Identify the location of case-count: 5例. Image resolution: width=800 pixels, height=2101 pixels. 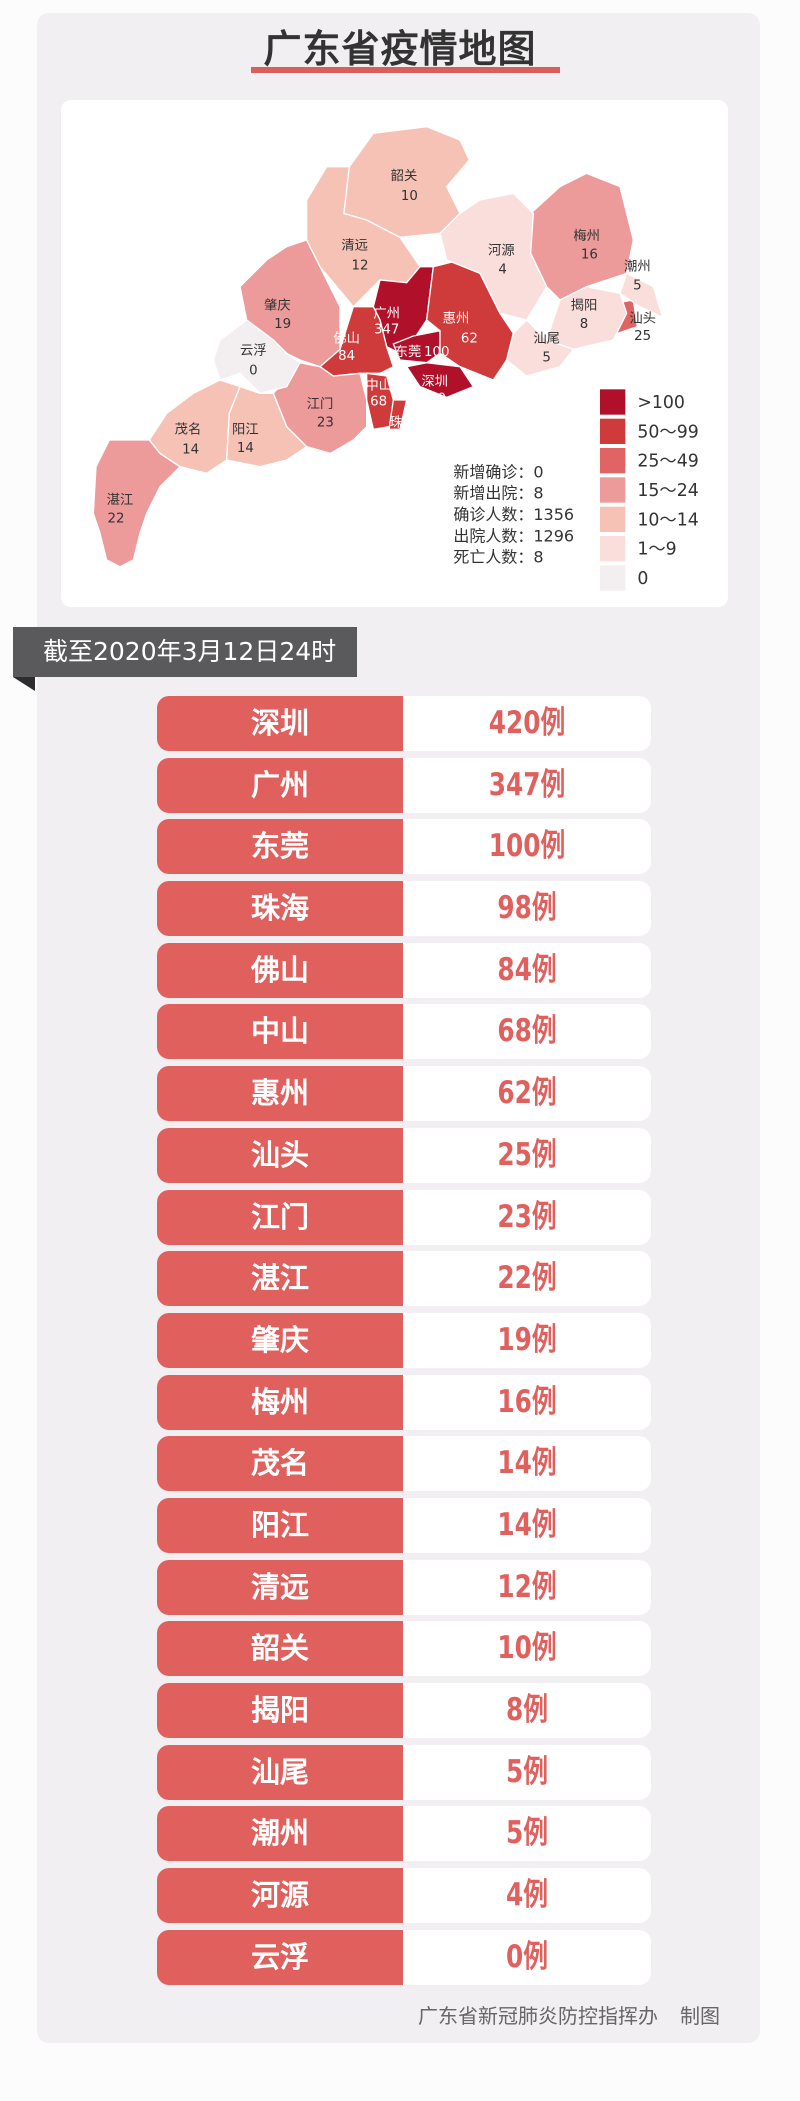
(527, 1833).